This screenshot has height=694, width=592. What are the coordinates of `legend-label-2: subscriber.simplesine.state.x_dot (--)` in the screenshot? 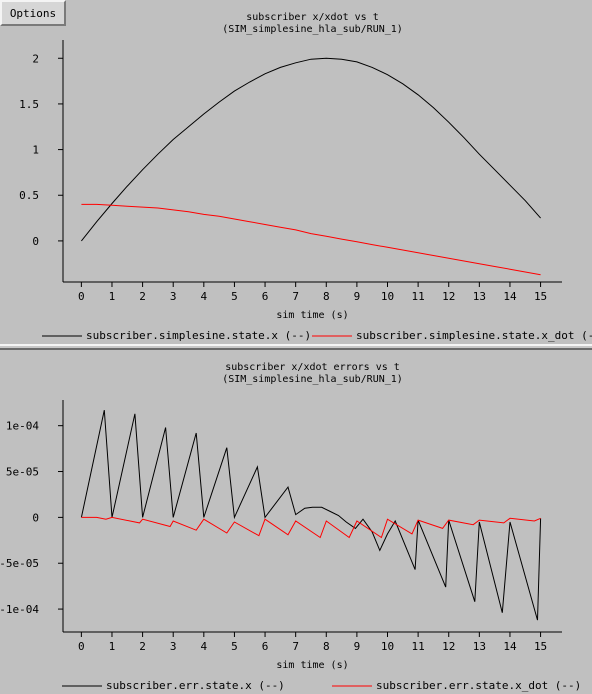 It's located at (474, 335).